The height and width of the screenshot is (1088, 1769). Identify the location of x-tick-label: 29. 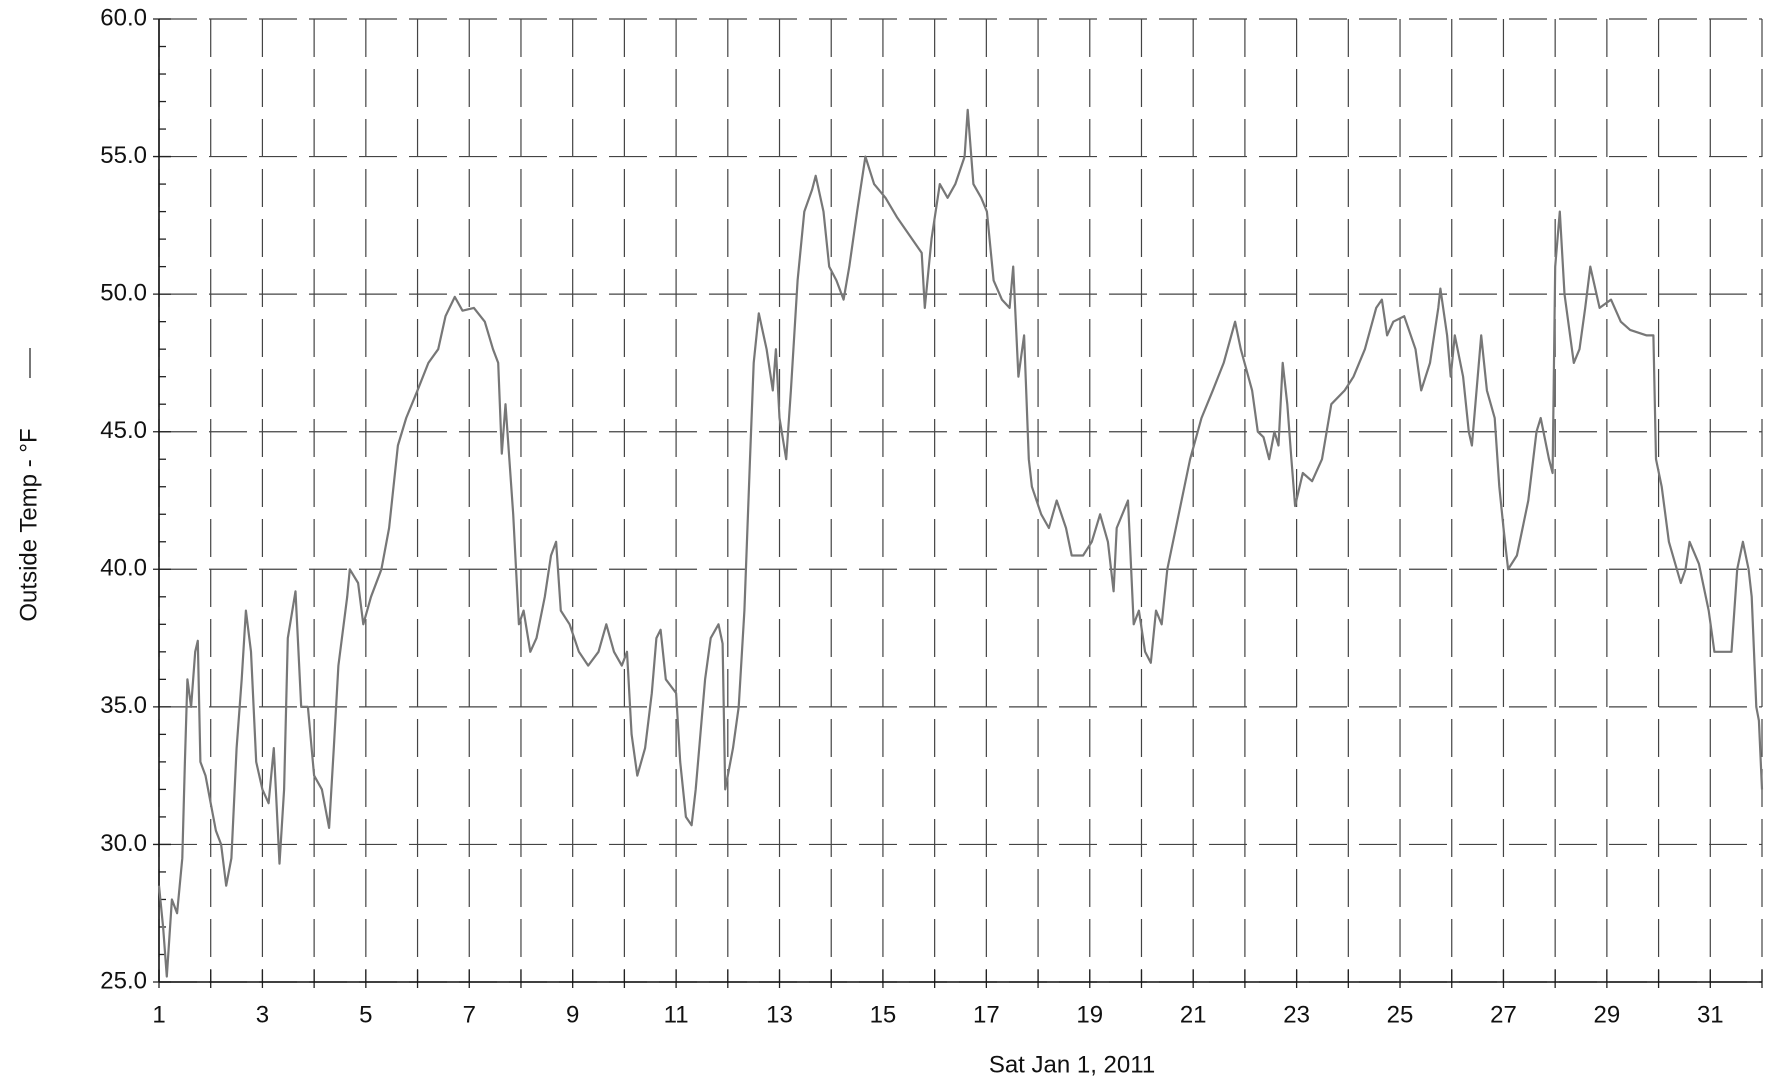
(1607, 1014).